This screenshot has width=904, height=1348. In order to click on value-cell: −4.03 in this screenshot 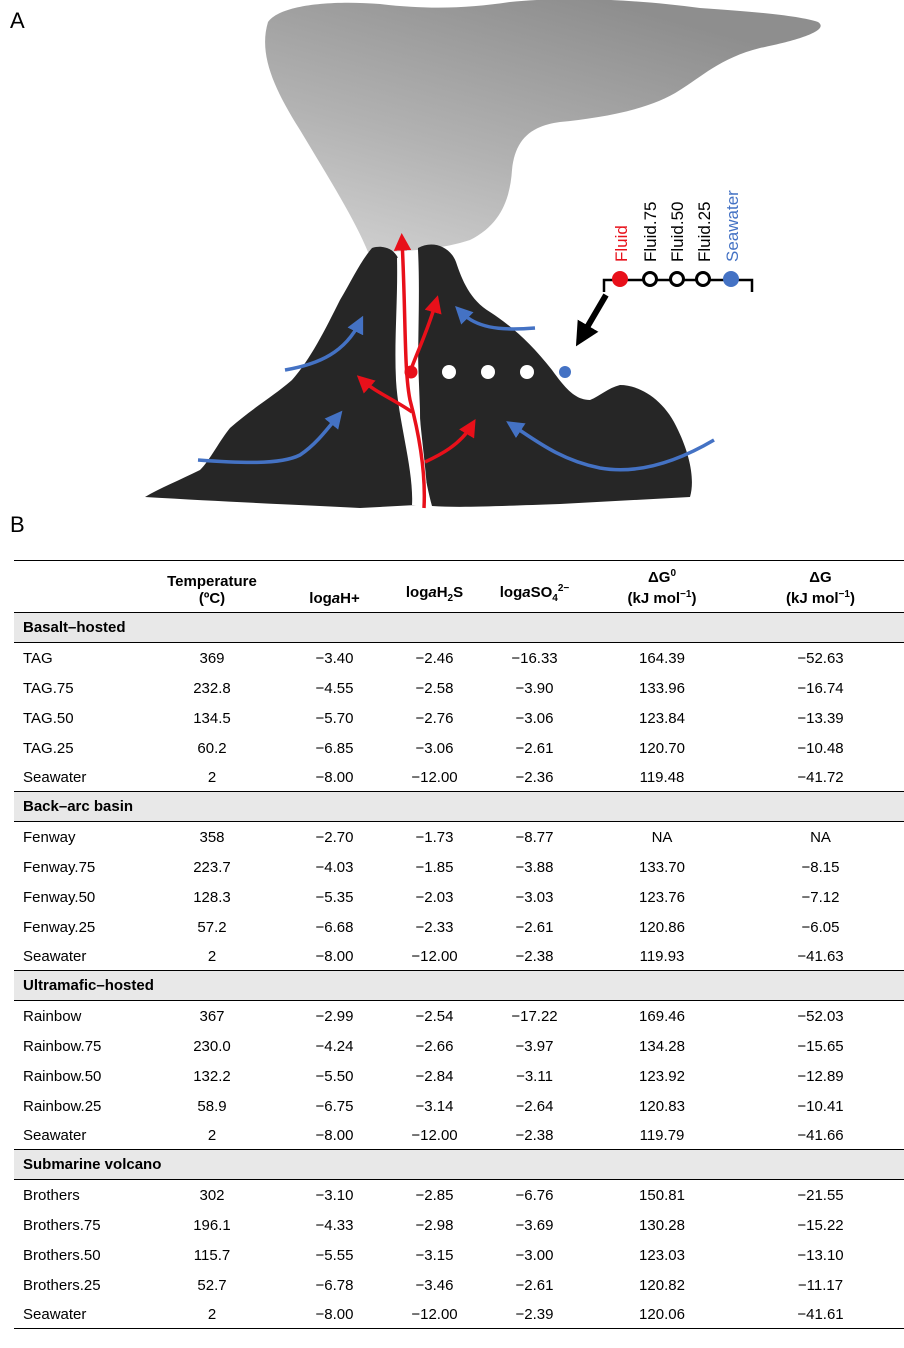, I will do `click(334, 867)`.